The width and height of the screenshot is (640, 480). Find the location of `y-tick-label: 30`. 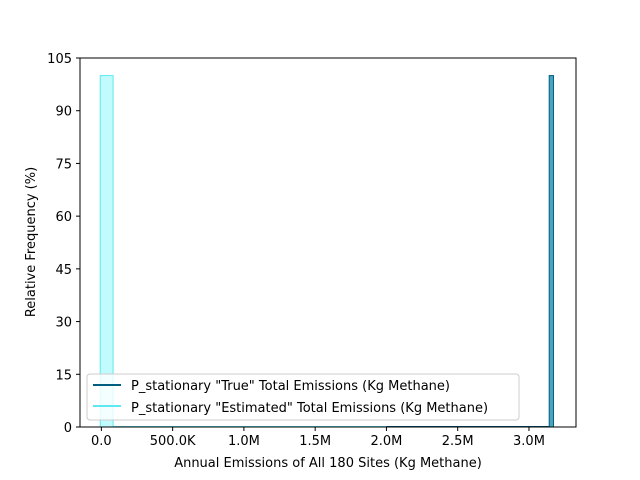

y-tick-label: 30 is located at coordinates (63, 323).